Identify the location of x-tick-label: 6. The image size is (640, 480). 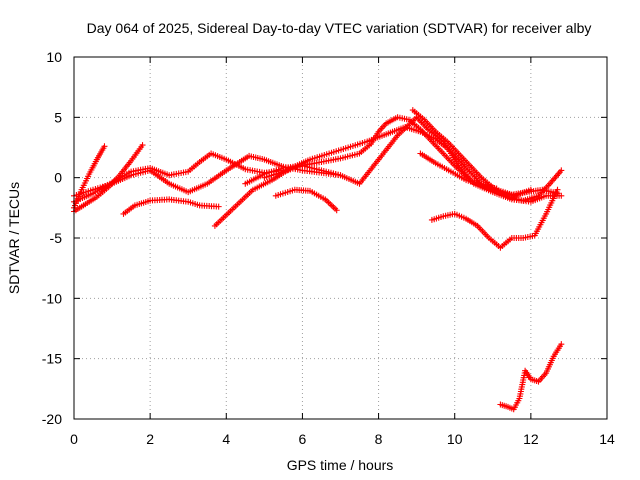
(303, 439).